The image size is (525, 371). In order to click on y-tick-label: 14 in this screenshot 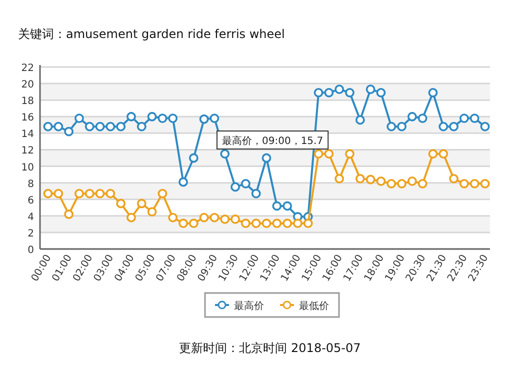, I will do `click(27, 134)`.